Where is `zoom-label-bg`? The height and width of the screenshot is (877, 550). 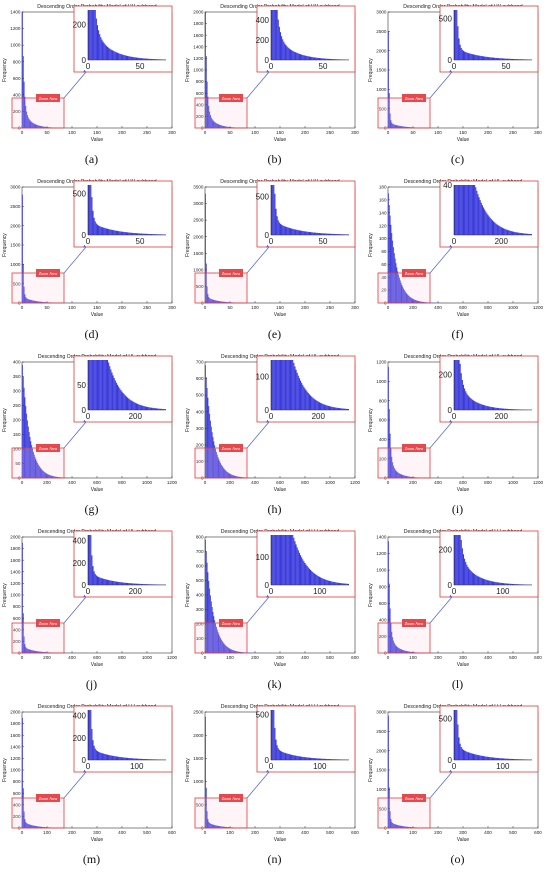 zoom-label-bg is located at coordinates (414, 623).